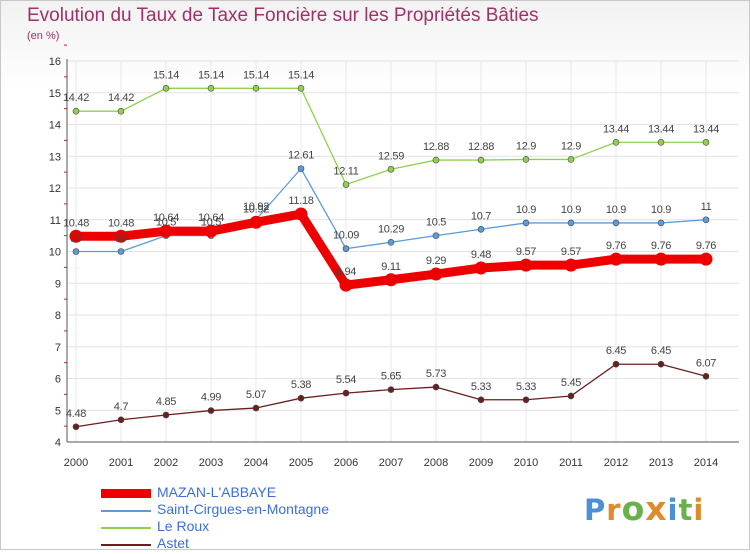  Describe the element at coordinates (436, 374) in the screenshot. I see `data-label-astet: 5.73` at that location.